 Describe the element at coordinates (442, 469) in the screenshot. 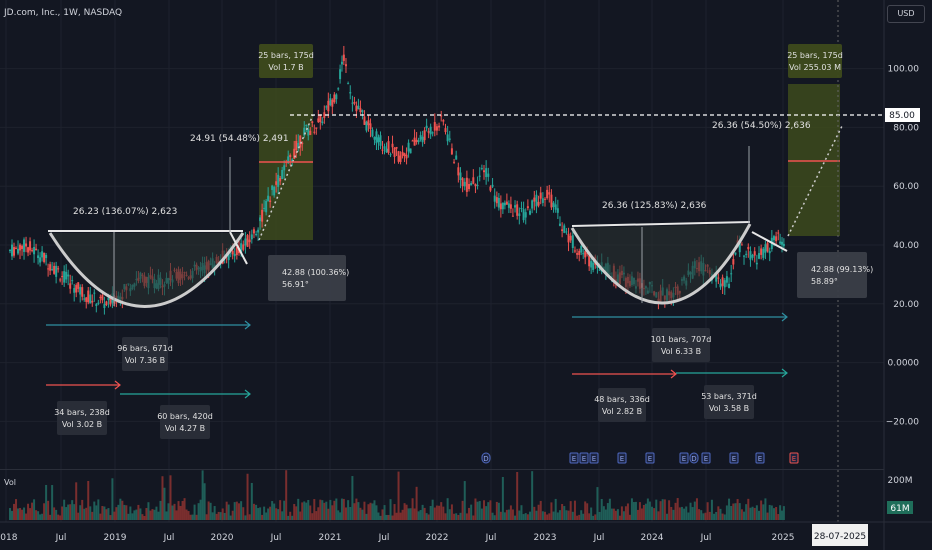

I see `pane-divider` at that location.